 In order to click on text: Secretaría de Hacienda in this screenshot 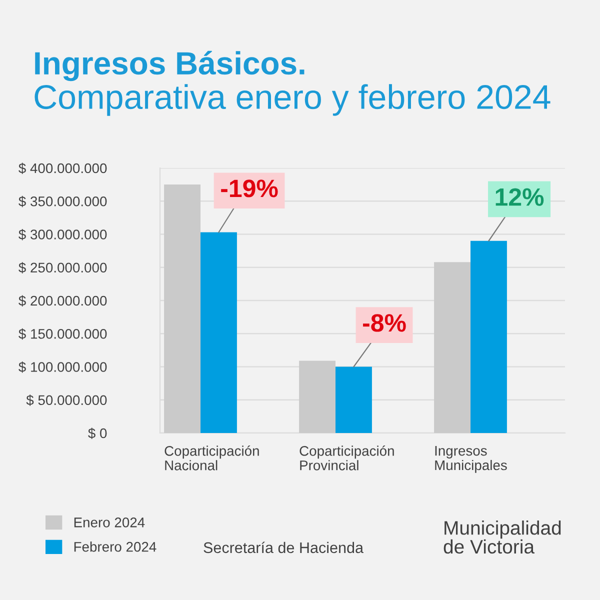, I will do `click(284, 548)`.